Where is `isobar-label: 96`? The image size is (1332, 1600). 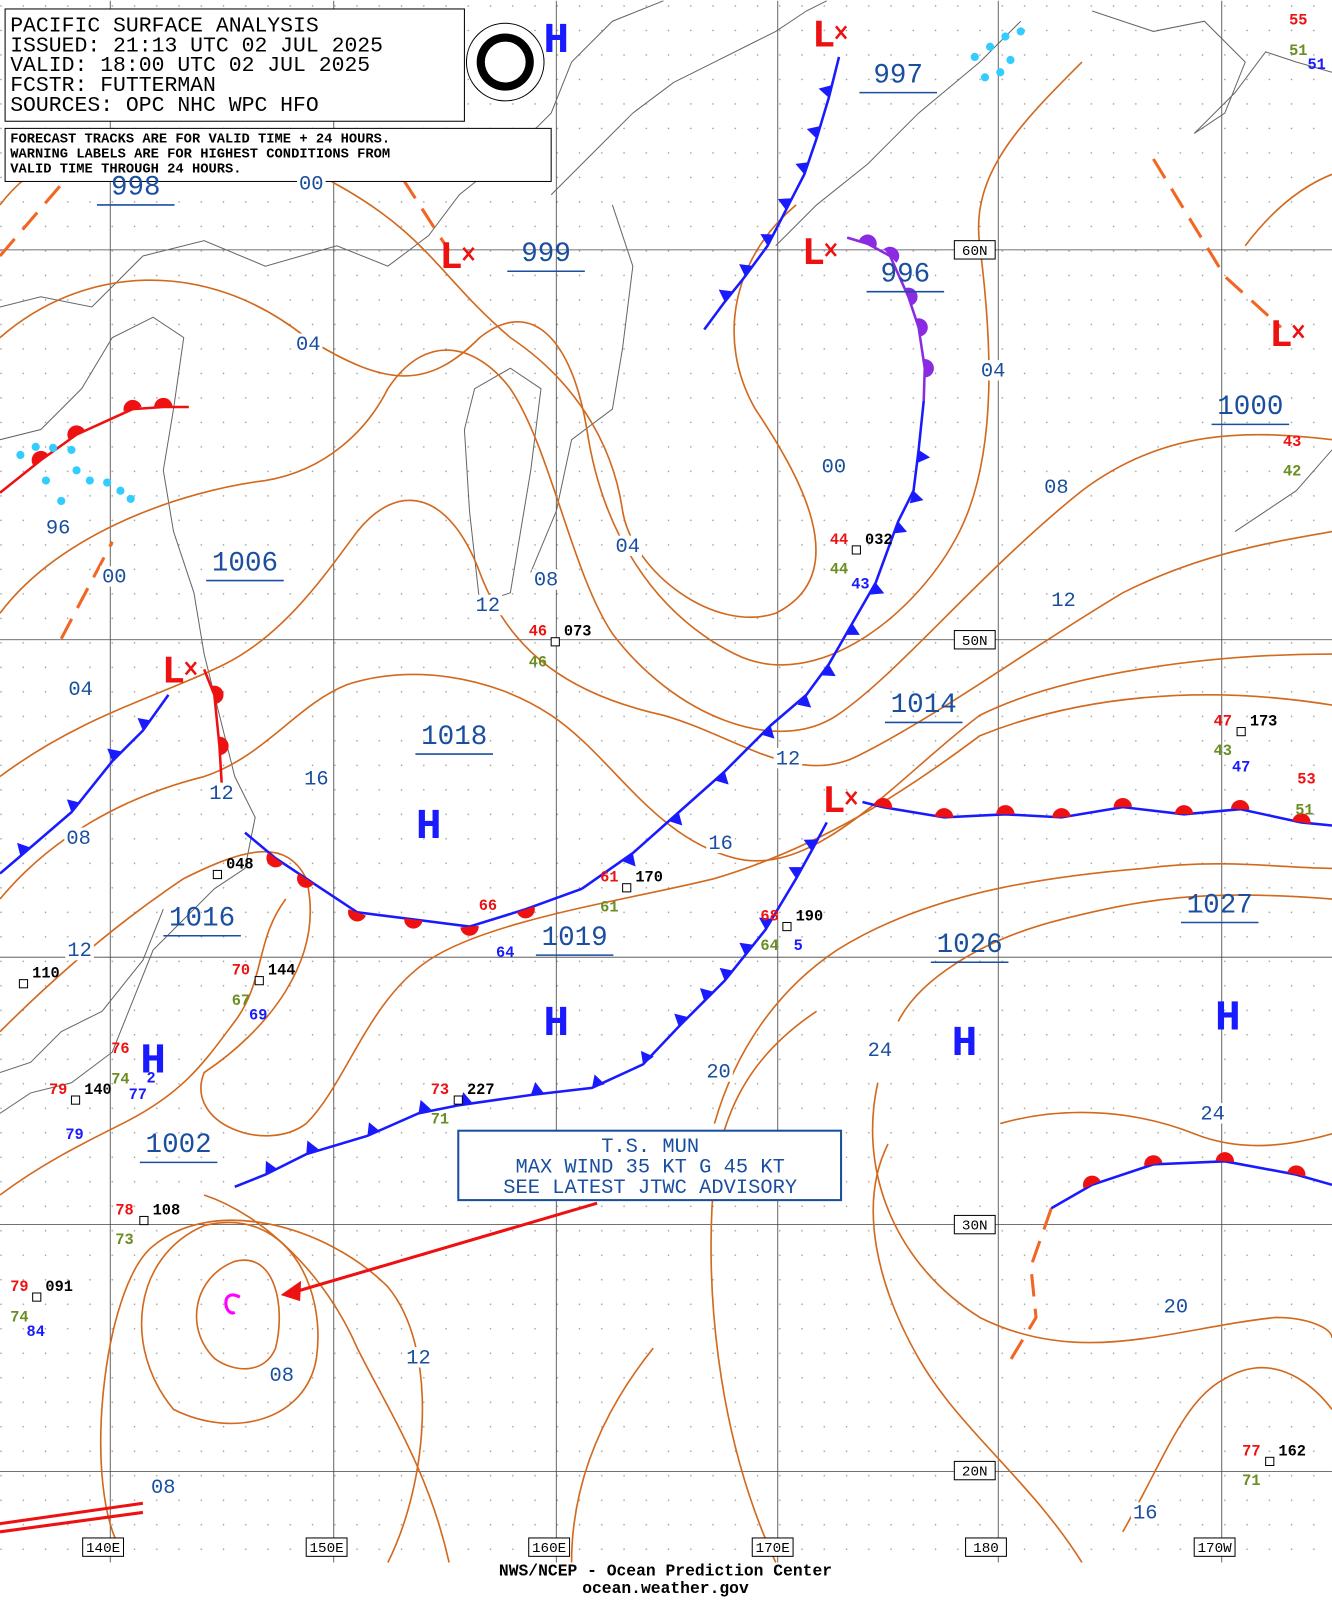
isobar-label: 96 is located at coordinates (58, 529).